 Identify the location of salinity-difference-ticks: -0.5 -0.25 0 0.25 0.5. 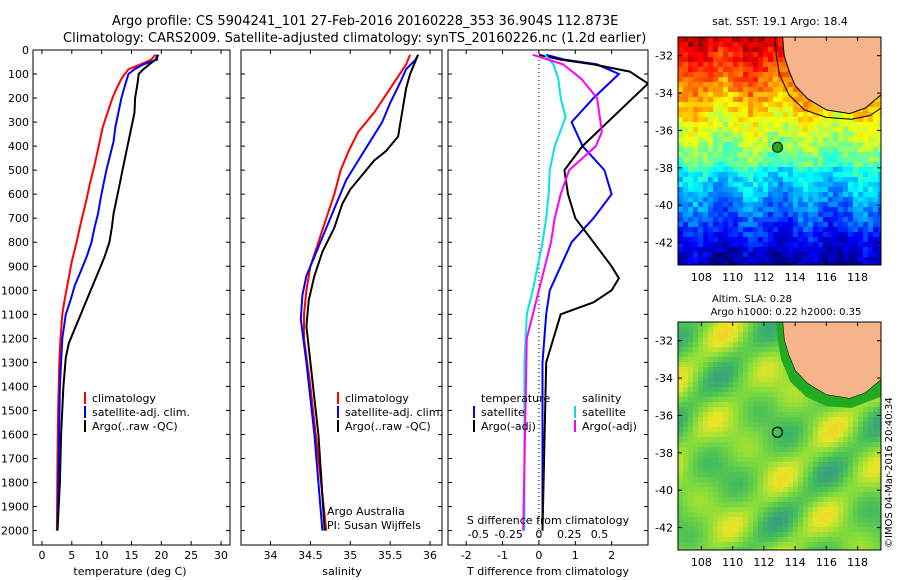
(538, 534).